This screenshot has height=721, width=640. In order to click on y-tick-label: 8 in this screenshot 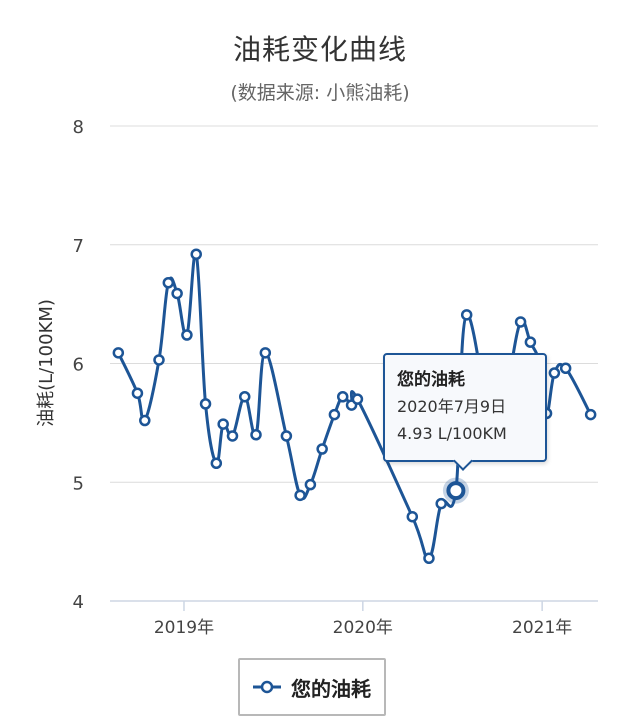, I will do `click(78, 127)`.